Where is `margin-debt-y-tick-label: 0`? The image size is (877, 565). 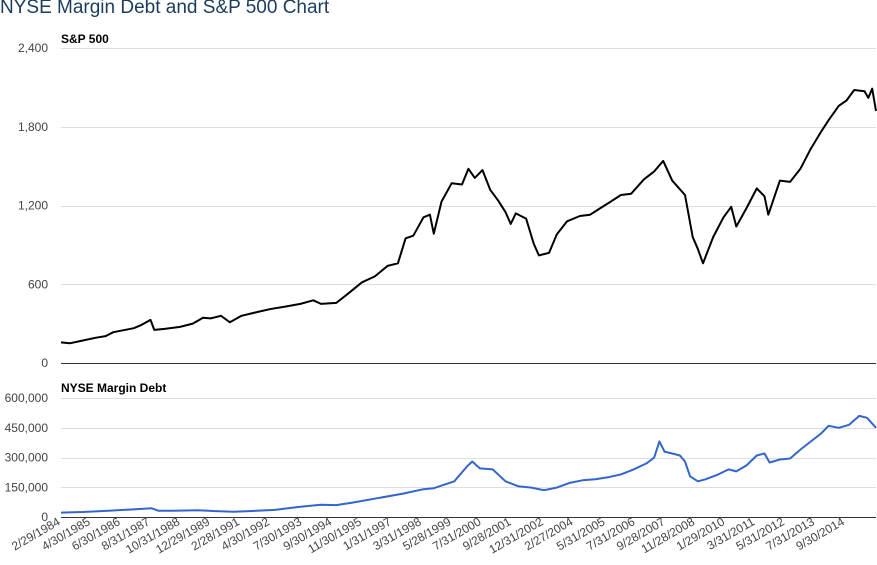 margin-debt-y-tick-label: 0 is located at coordinates (44, 517).